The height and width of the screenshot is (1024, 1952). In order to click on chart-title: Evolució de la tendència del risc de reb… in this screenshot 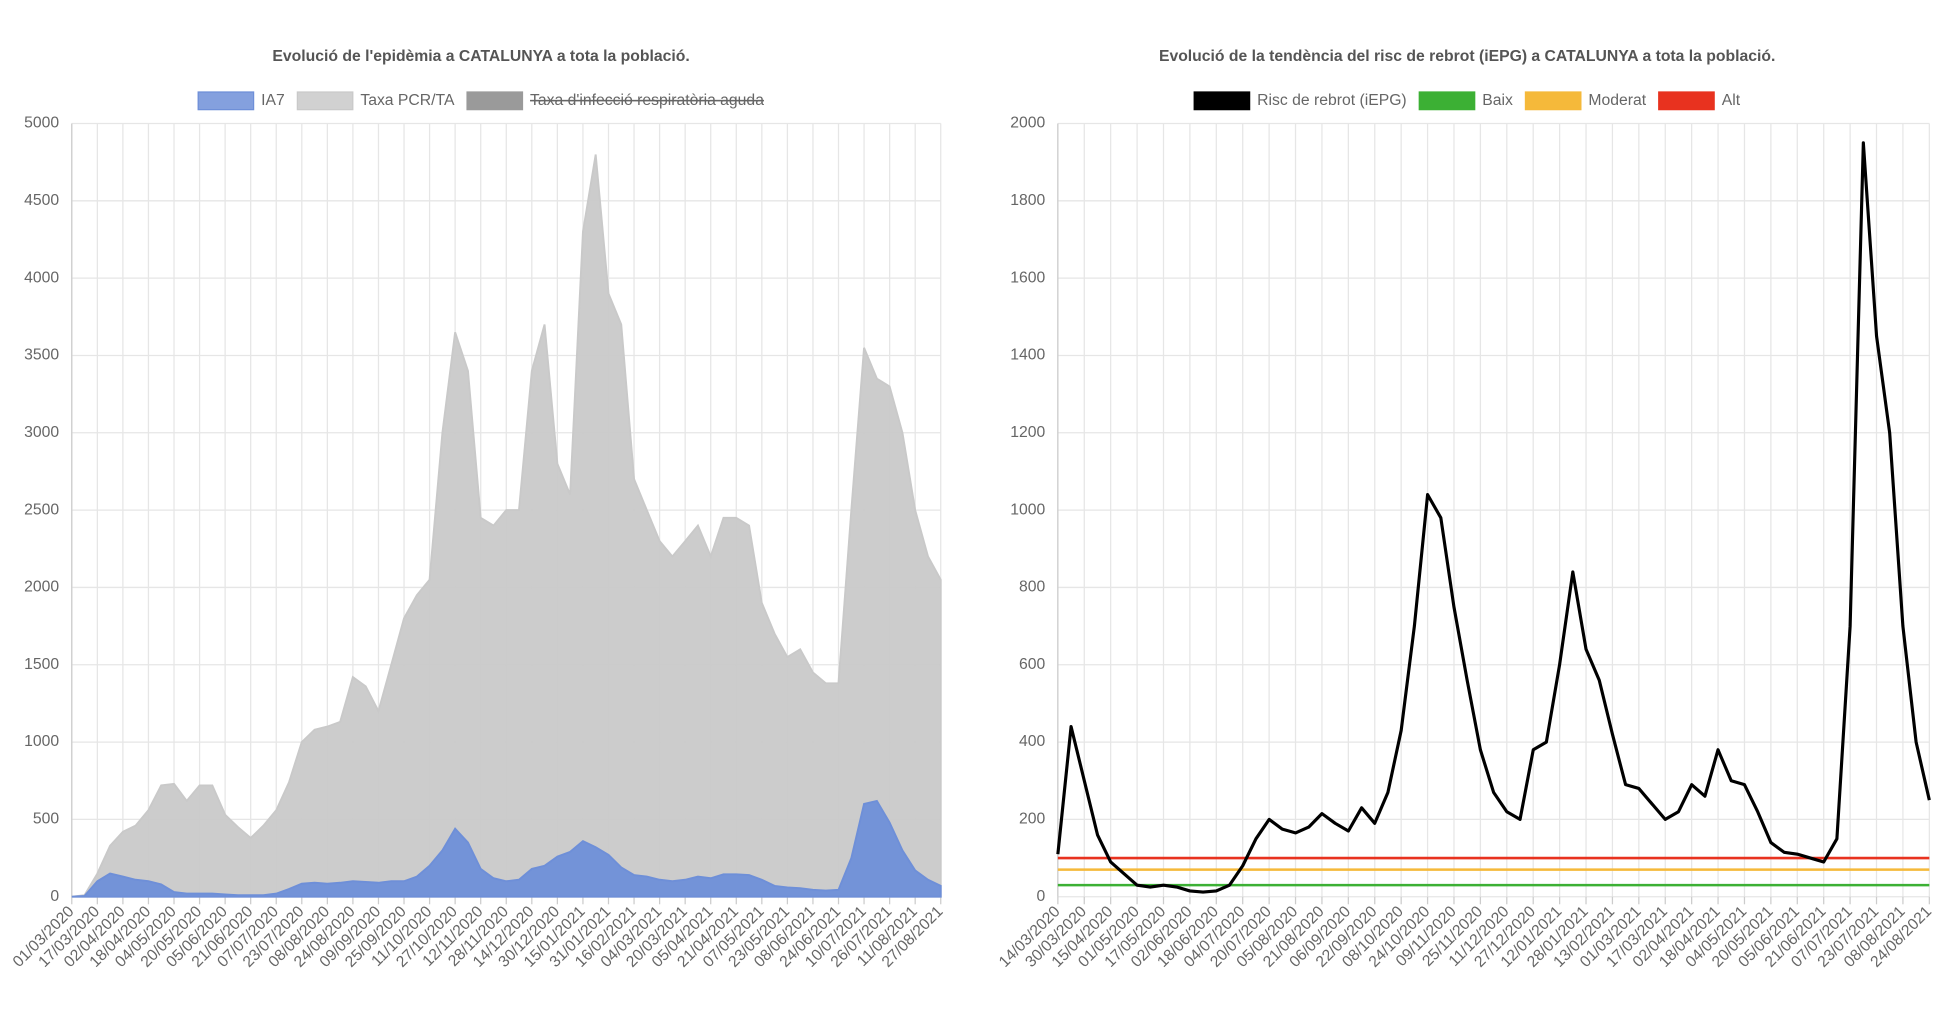, I will do `click(1467, 56)`.